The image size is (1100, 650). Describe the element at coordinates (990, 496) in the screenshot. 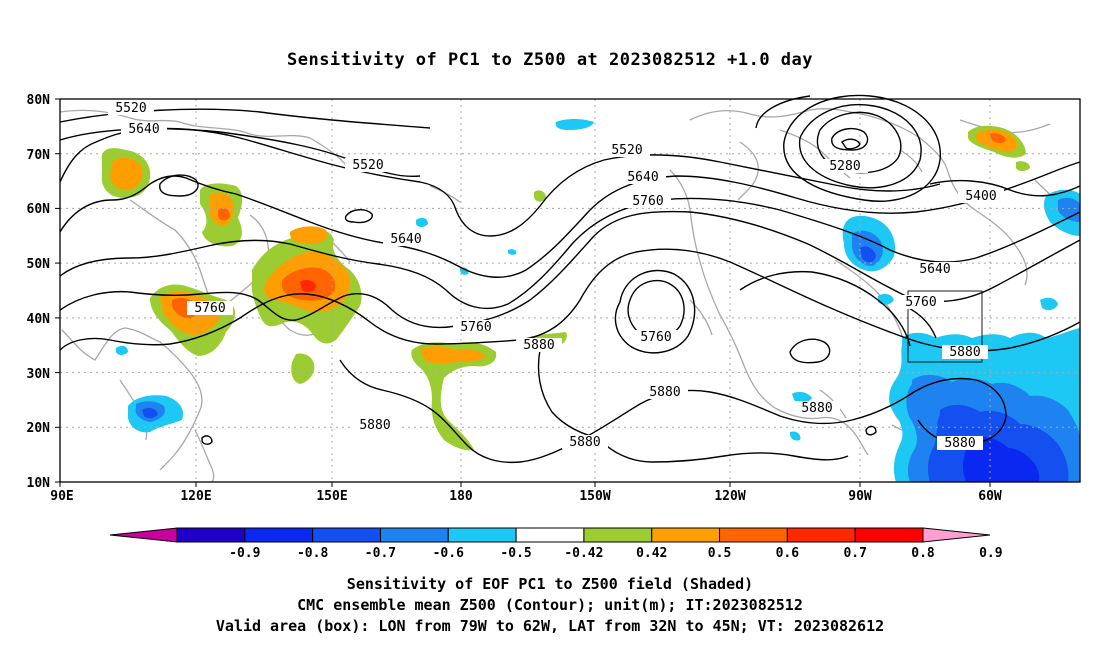

I see `lon-label: 60W` at that location.